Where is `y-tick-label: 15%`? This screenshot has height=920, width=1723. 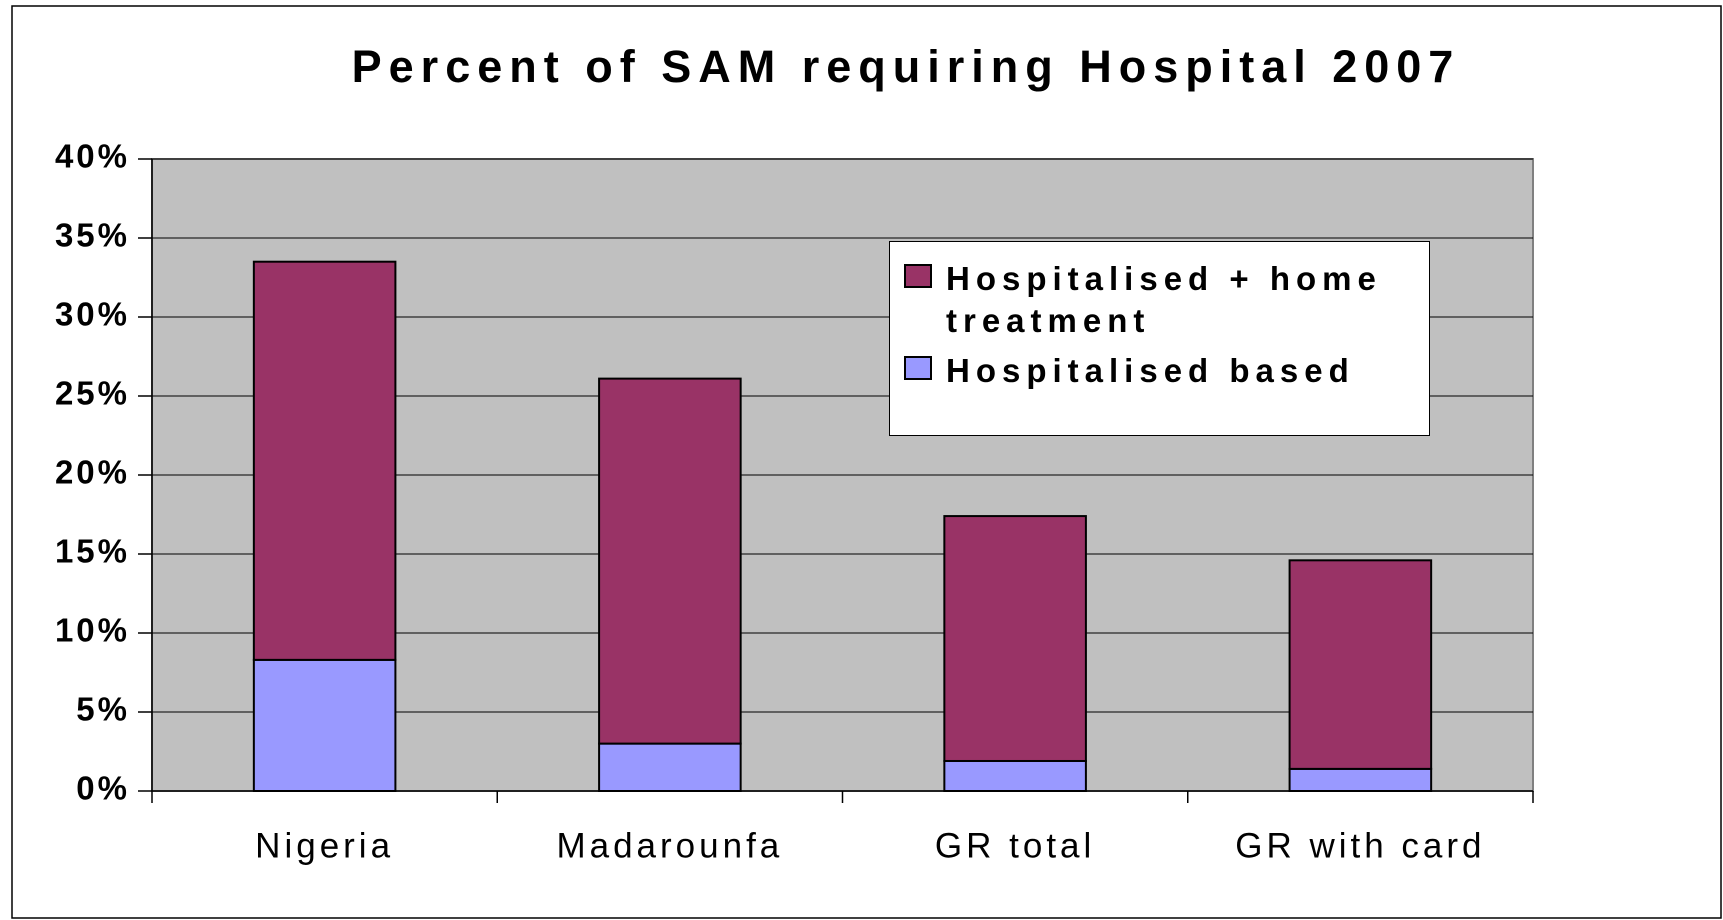 y-tick-label: 15% is located at coordinates (92, 551).